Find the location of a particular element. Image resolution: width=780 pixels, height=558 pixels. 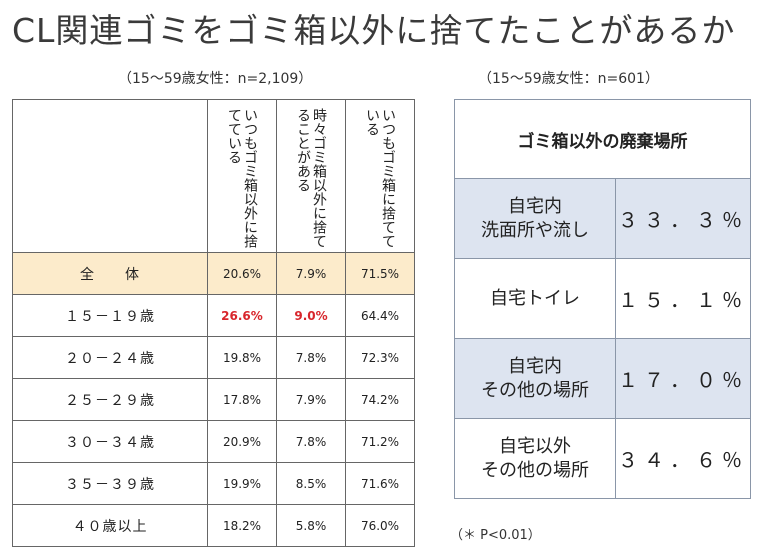

place-label: 自宅内 洗面所や流し is located at coordinates (535, 218).